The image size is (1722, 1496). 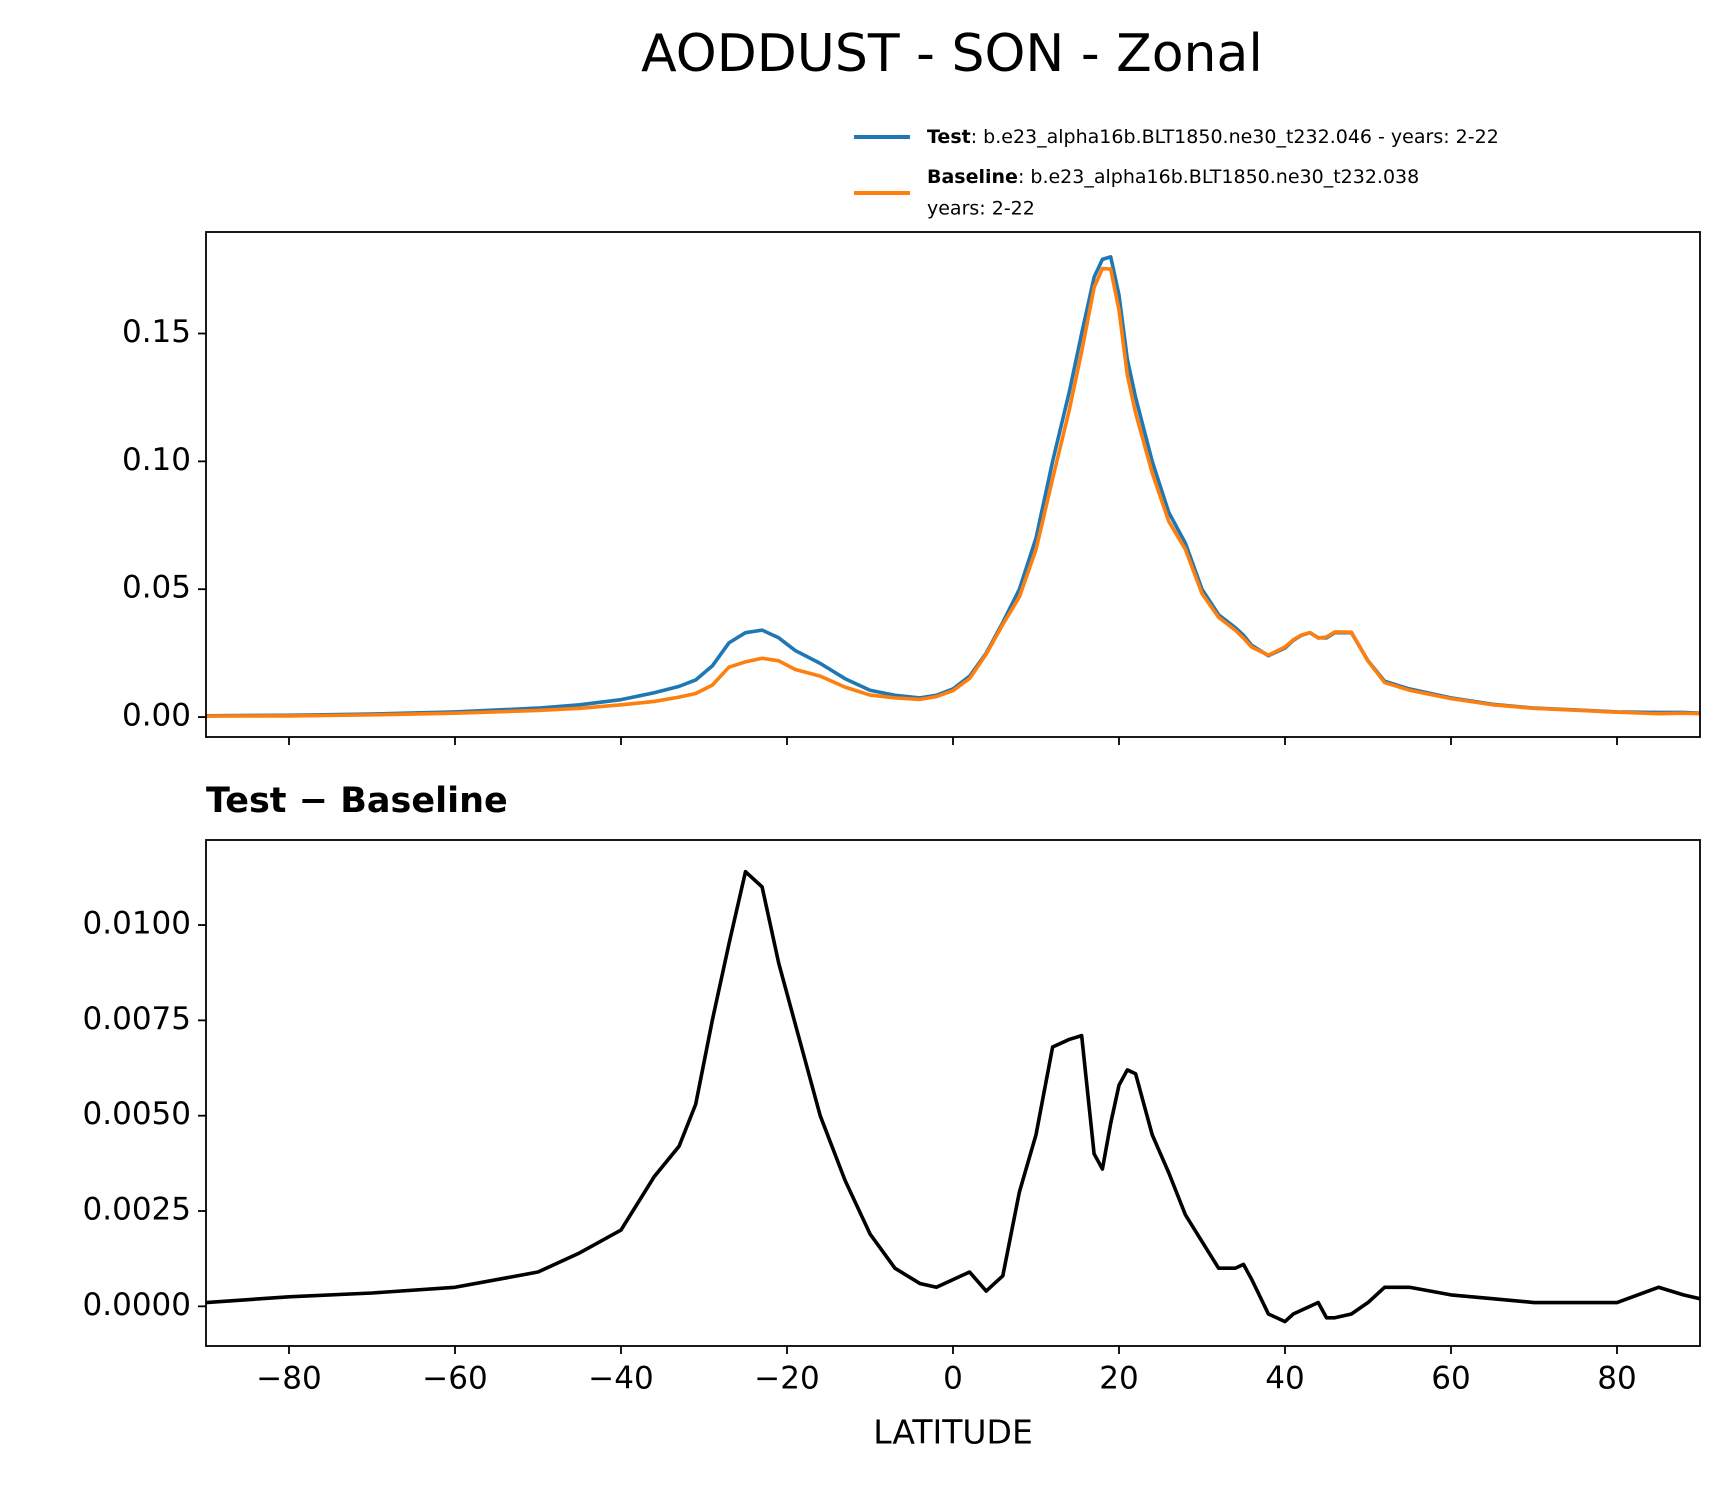 What do you see at coordinates (953, 1432) in the screenshot?
I see `x-axis-label: LATITUDE` at bounding box center [953, 1432].